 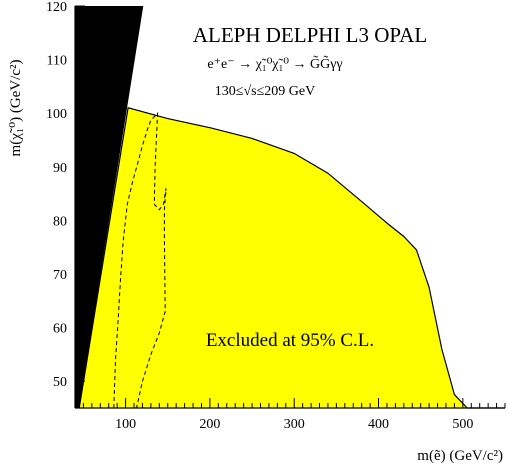 I want to click on y-tick-label: 100, so click(x=56, y=114).